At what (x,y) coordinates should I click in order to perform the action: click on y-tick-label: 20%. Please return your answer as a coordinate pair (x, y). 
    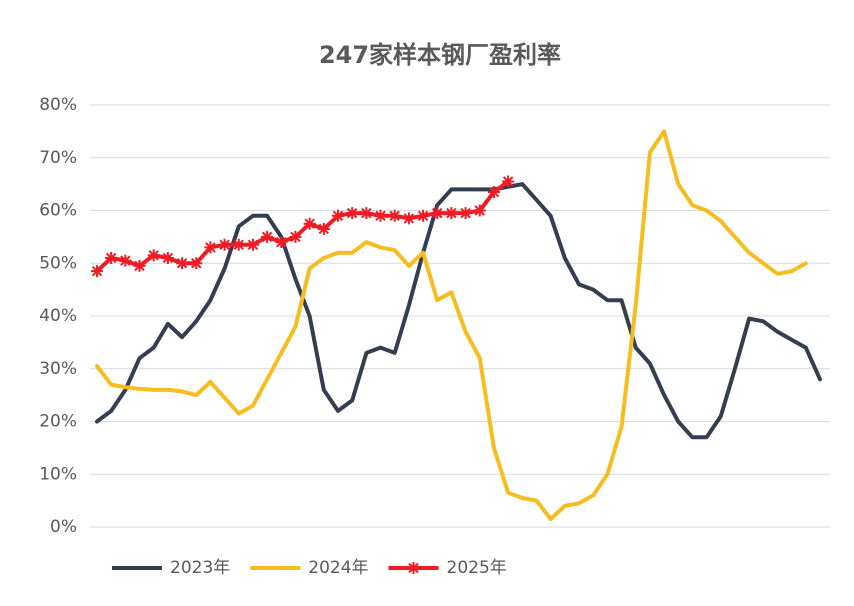
    Looking at the image, I should click on (58, 422).